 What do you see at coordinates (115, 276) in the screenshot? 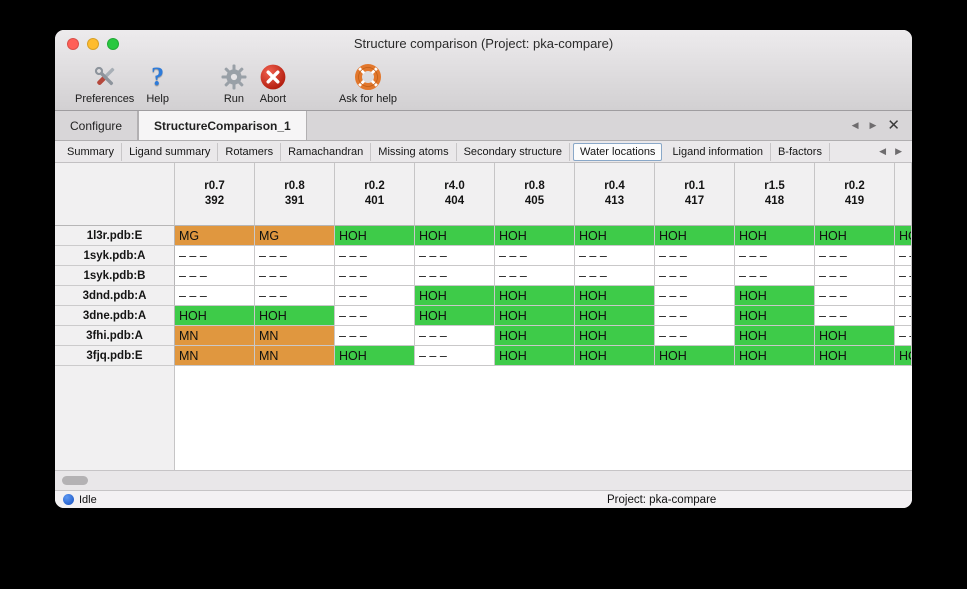
I see `row-label: 1syk.pdb:B` at bounding box center [115, 276].